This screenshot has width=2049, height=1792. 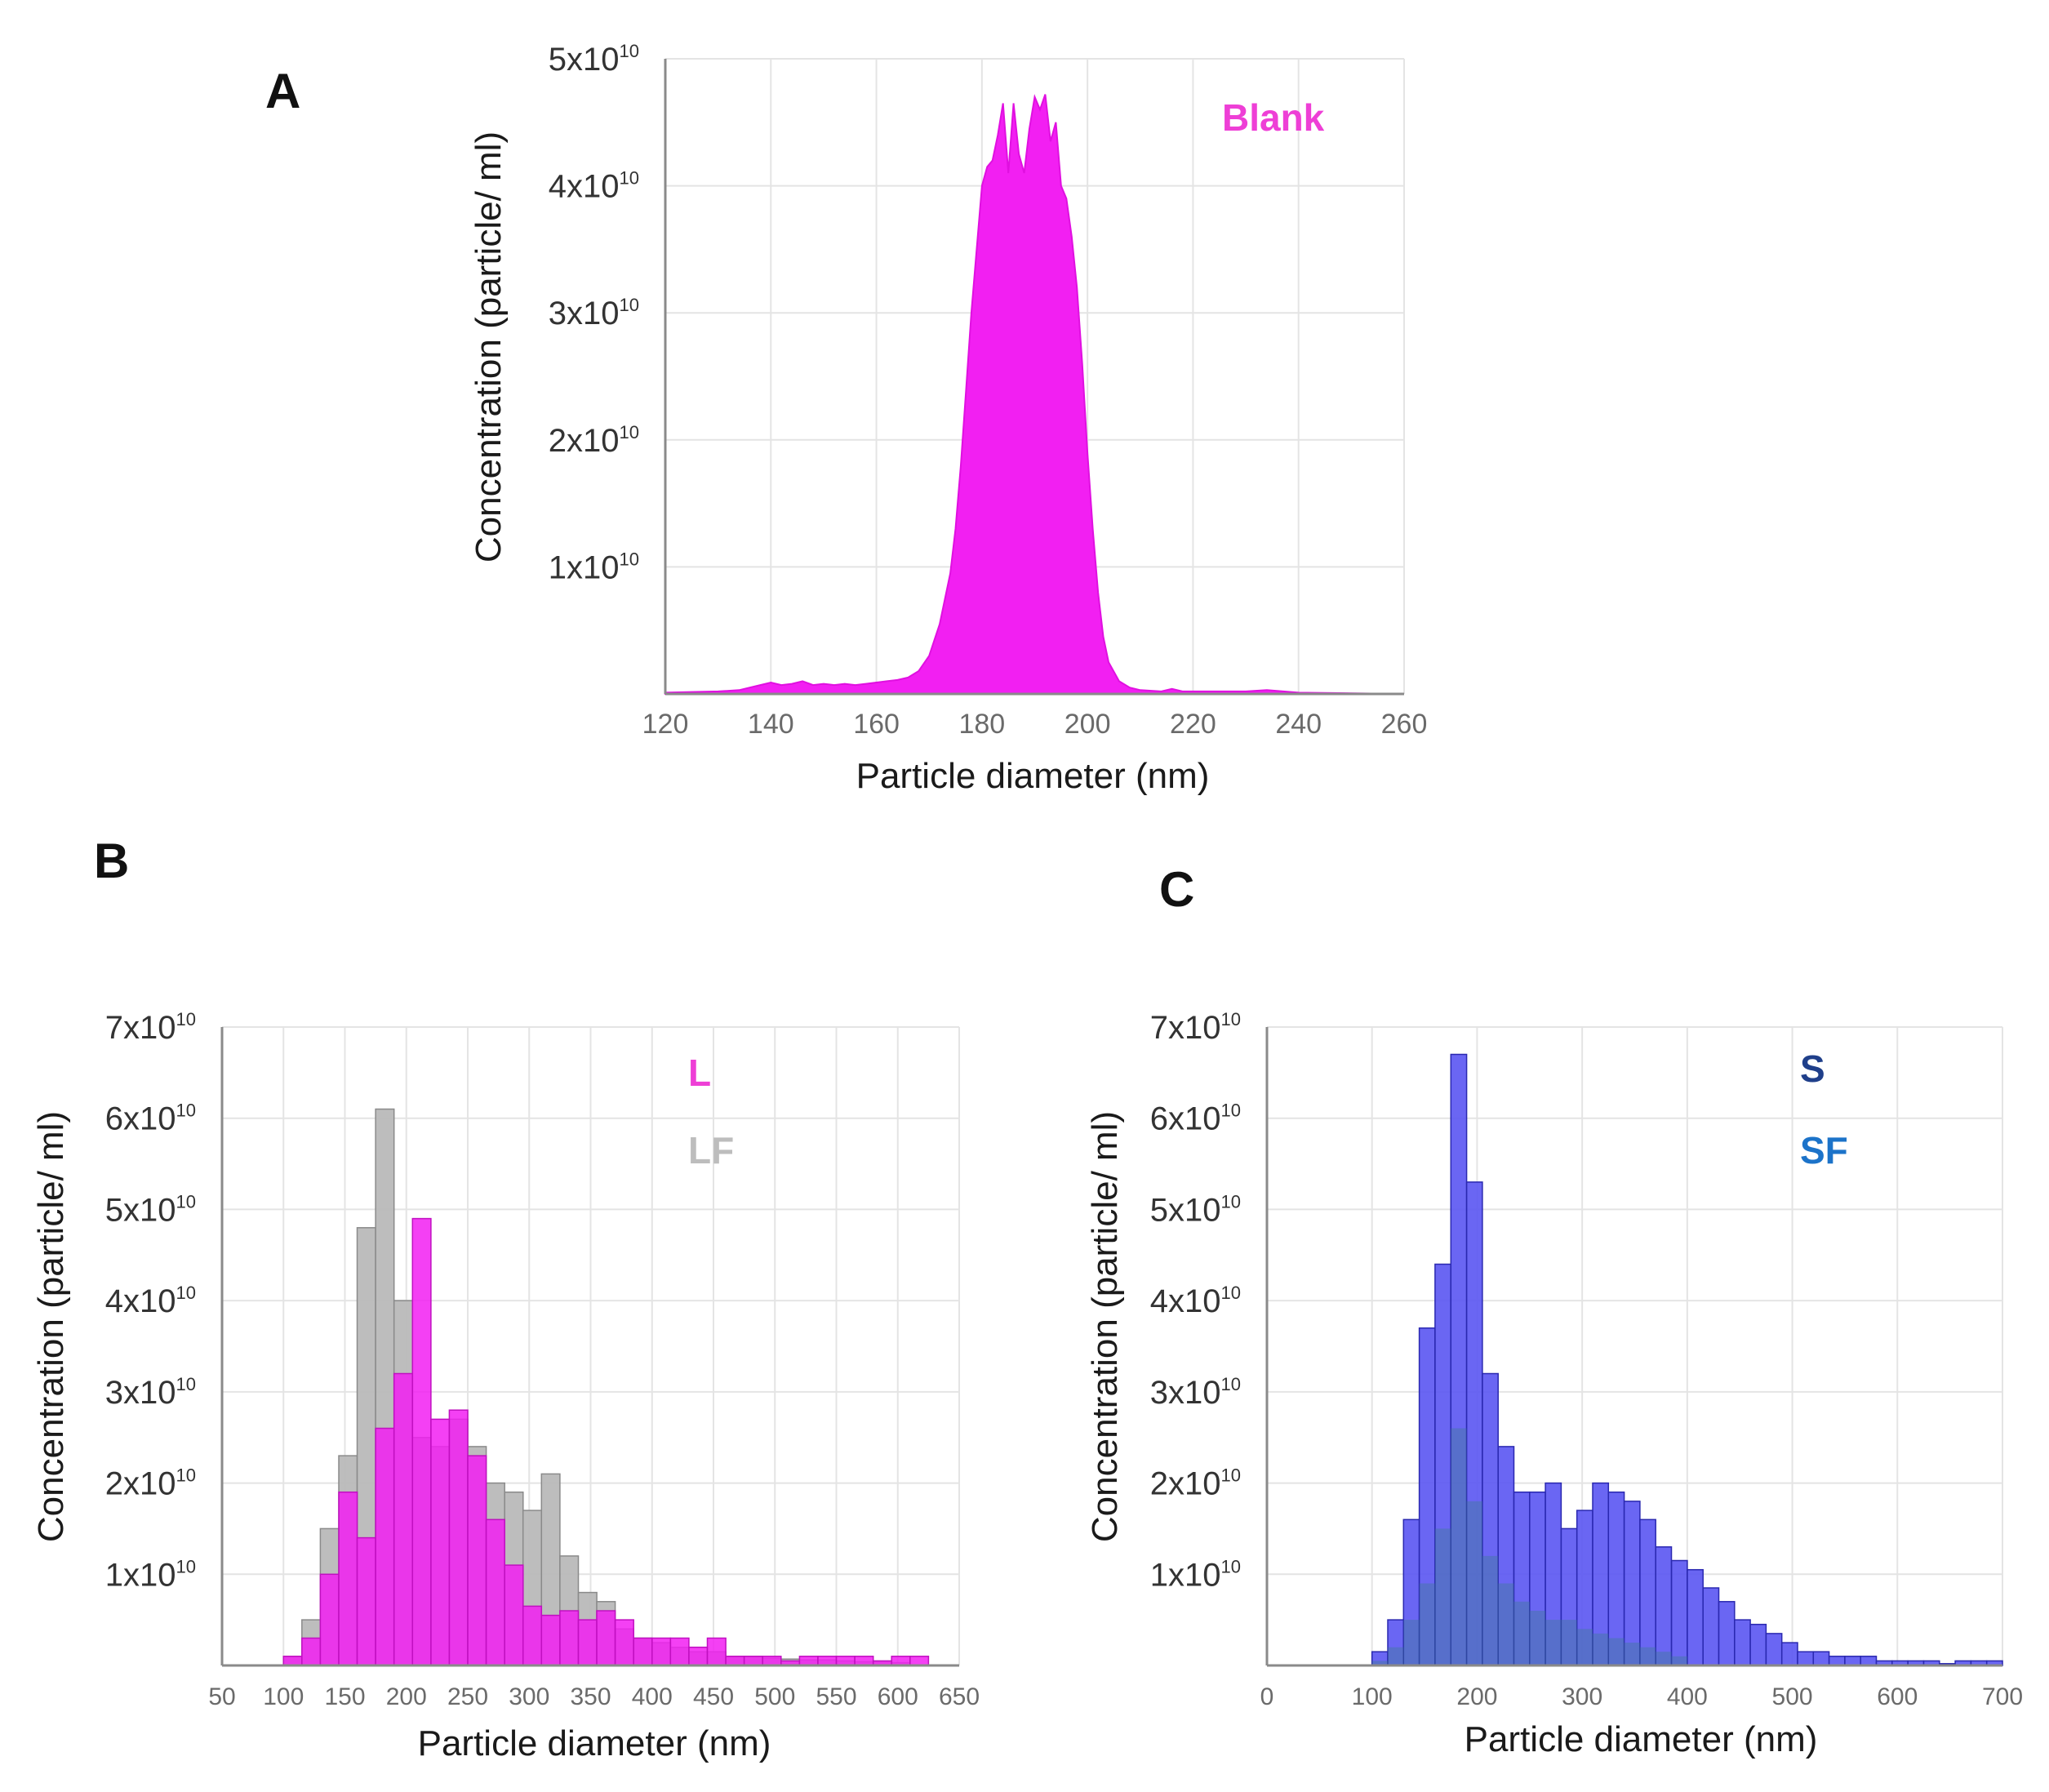 I want to click on chart-b-x-tick-labels: 50 100 150 200 250 300 350 400 450 500 550 600 650, so click(x=594, y=1696).